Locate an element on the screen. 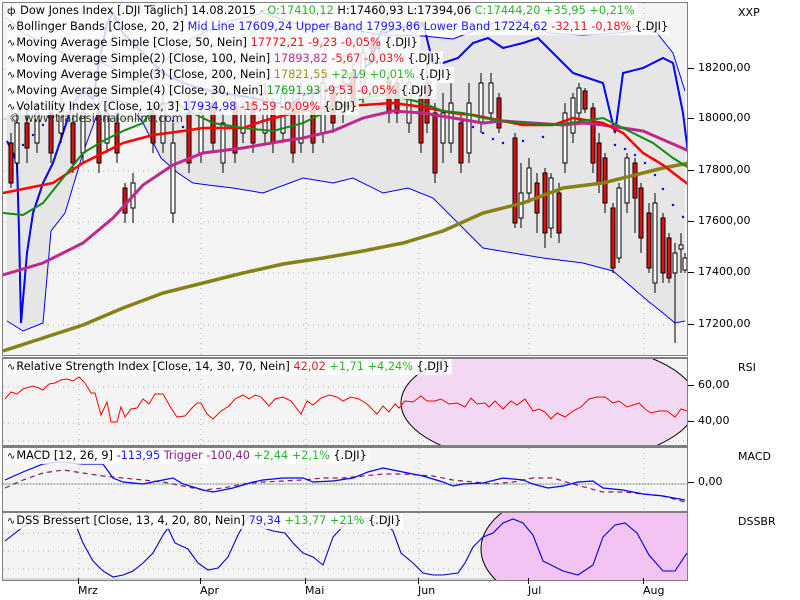 This screenshot has height=600, width=800. dss-axis: DSSBR is located at coordinates (744, 546).